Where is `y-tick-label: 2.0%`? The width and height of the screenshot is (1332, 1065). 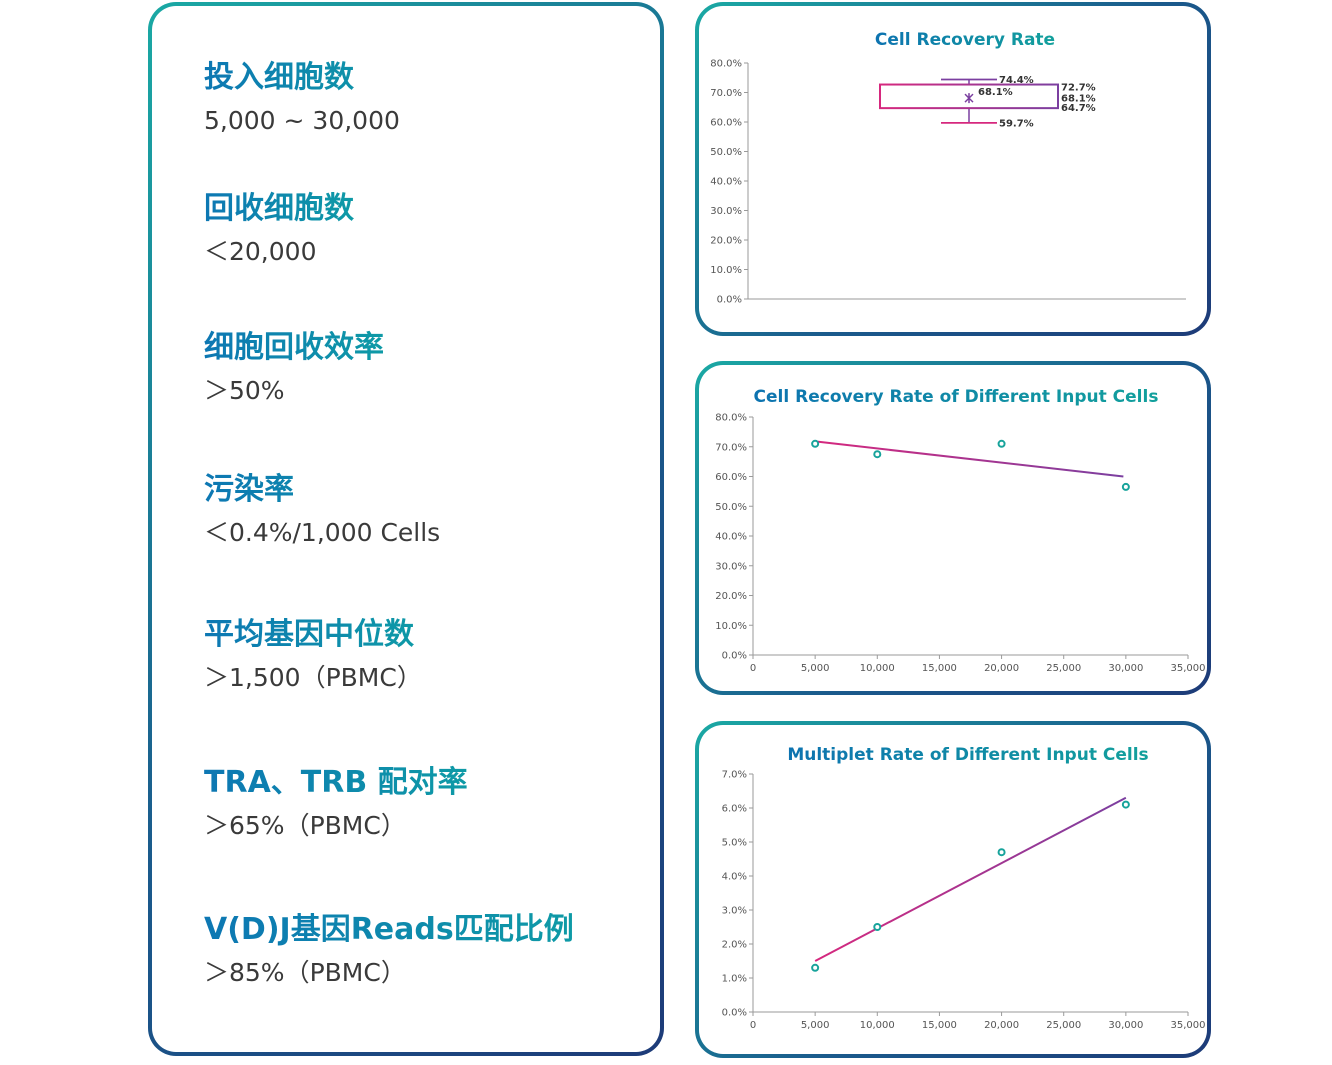
y-tick-label: 2.0% is located at coordinates (734, 945).